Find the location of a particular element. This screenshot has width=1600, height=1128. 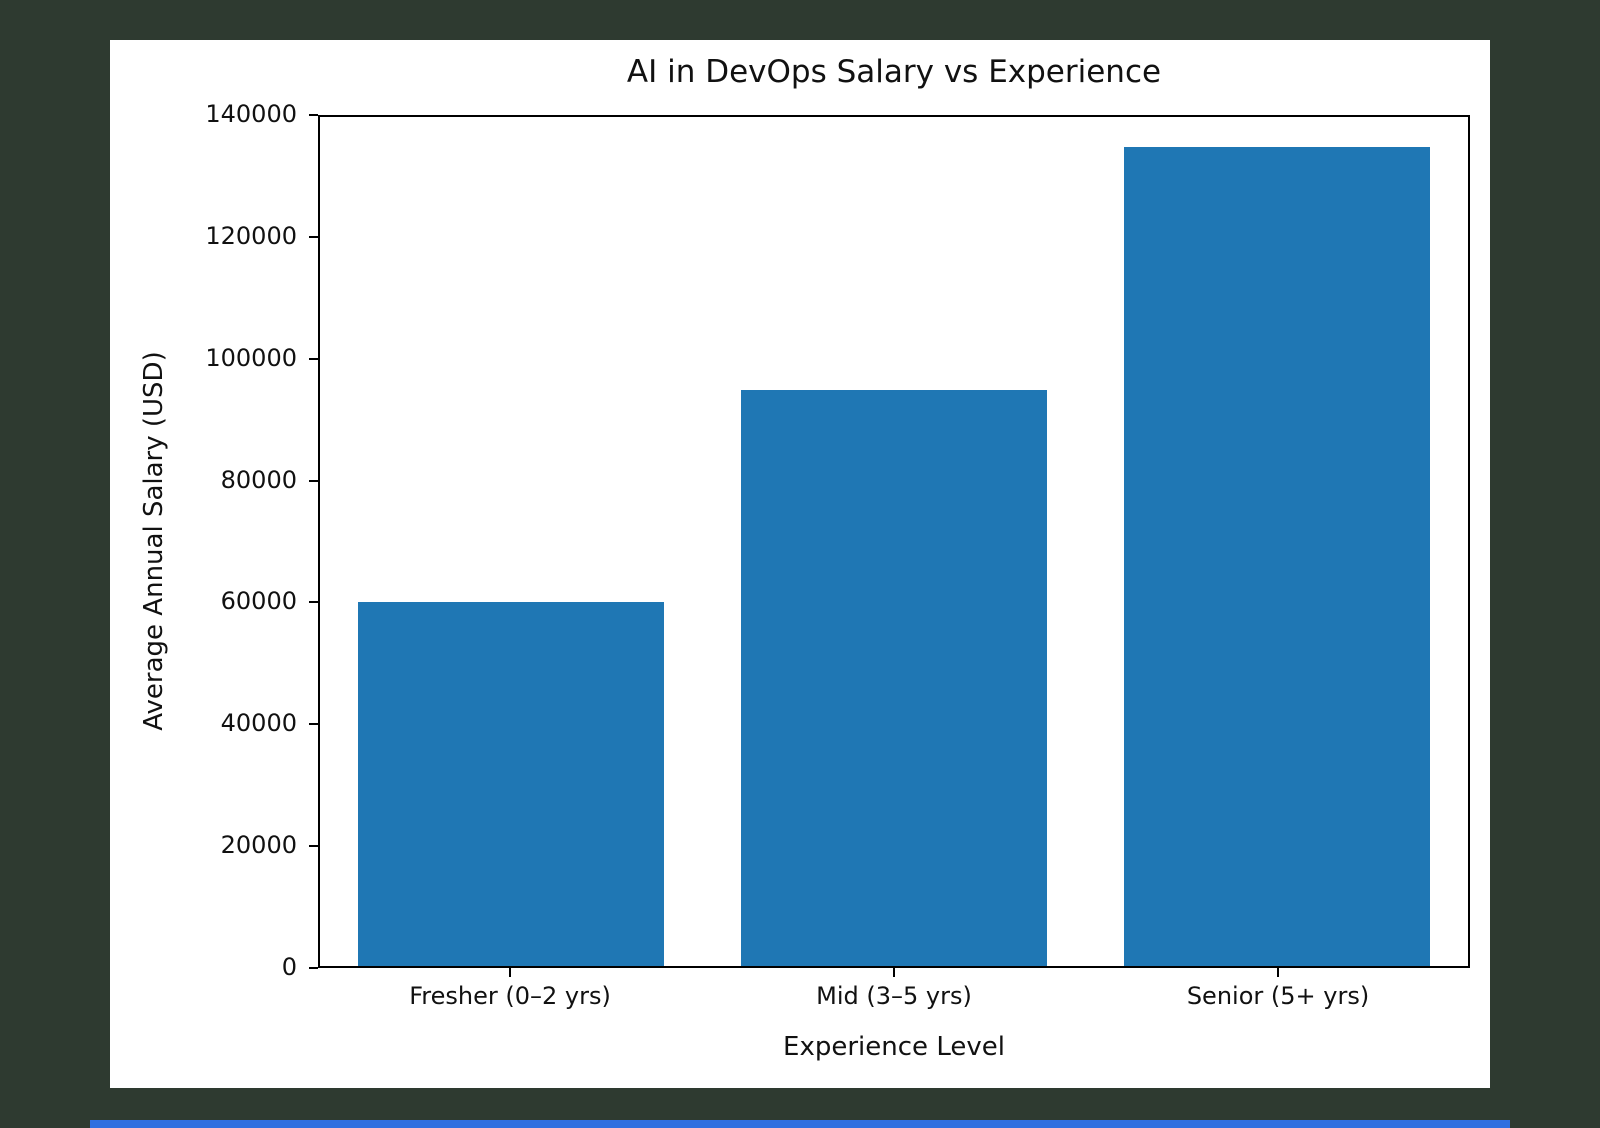

background-accent-strip is located at coordinates (800, 1124).